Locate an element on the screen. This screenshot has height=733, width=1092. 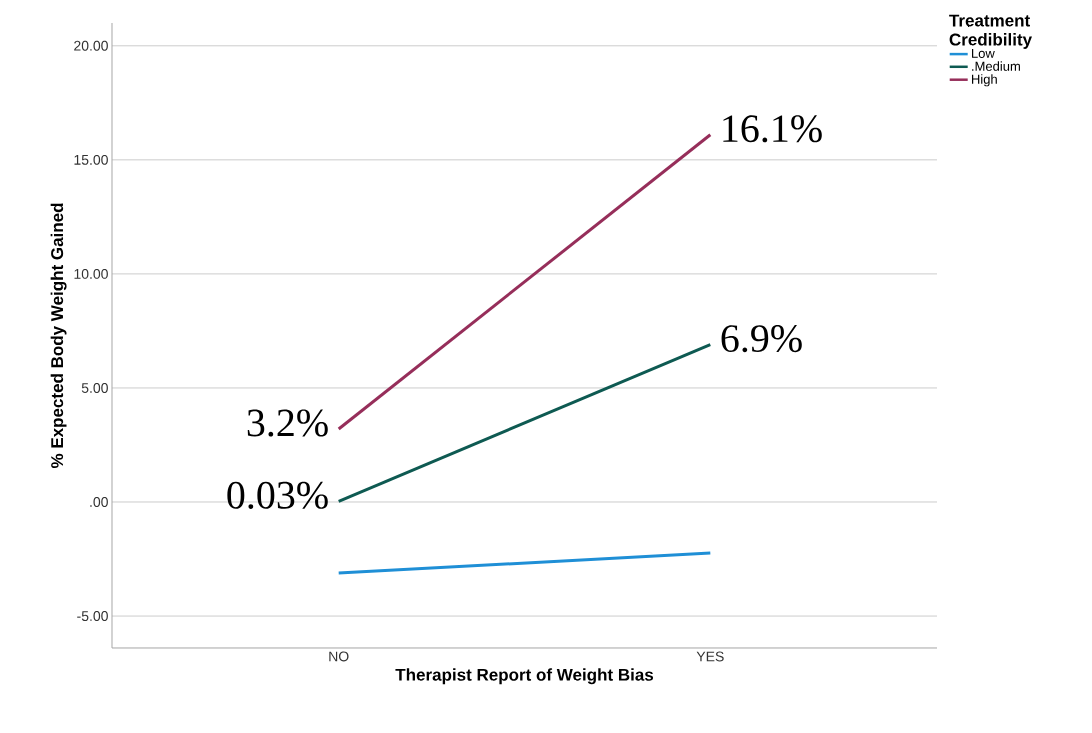
legend-title: Treatment Credibility is located at coordinates (990, 31).